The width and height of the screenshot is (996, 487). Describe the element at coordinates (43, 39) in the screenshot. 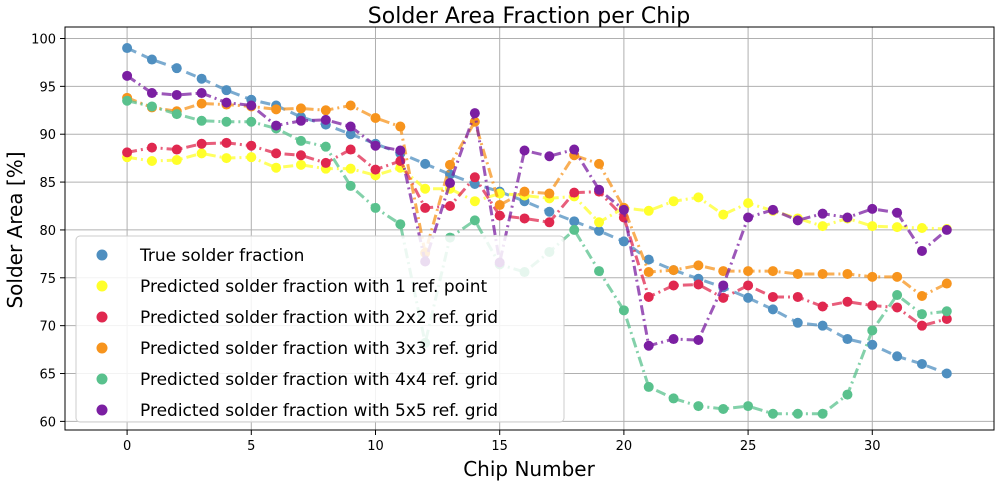

I see `y-tick-label: 100` at that location.